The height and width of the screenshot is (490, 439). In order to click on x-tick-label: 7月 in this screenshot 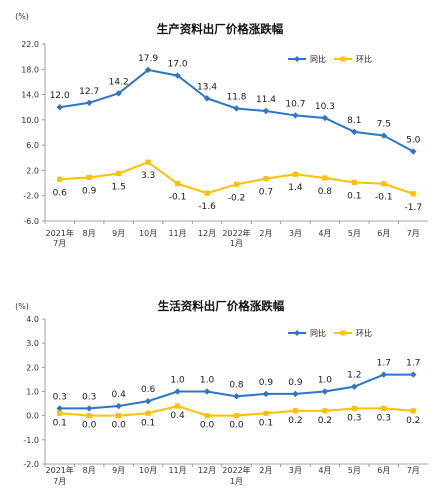, I will do `click(413, 233)`.